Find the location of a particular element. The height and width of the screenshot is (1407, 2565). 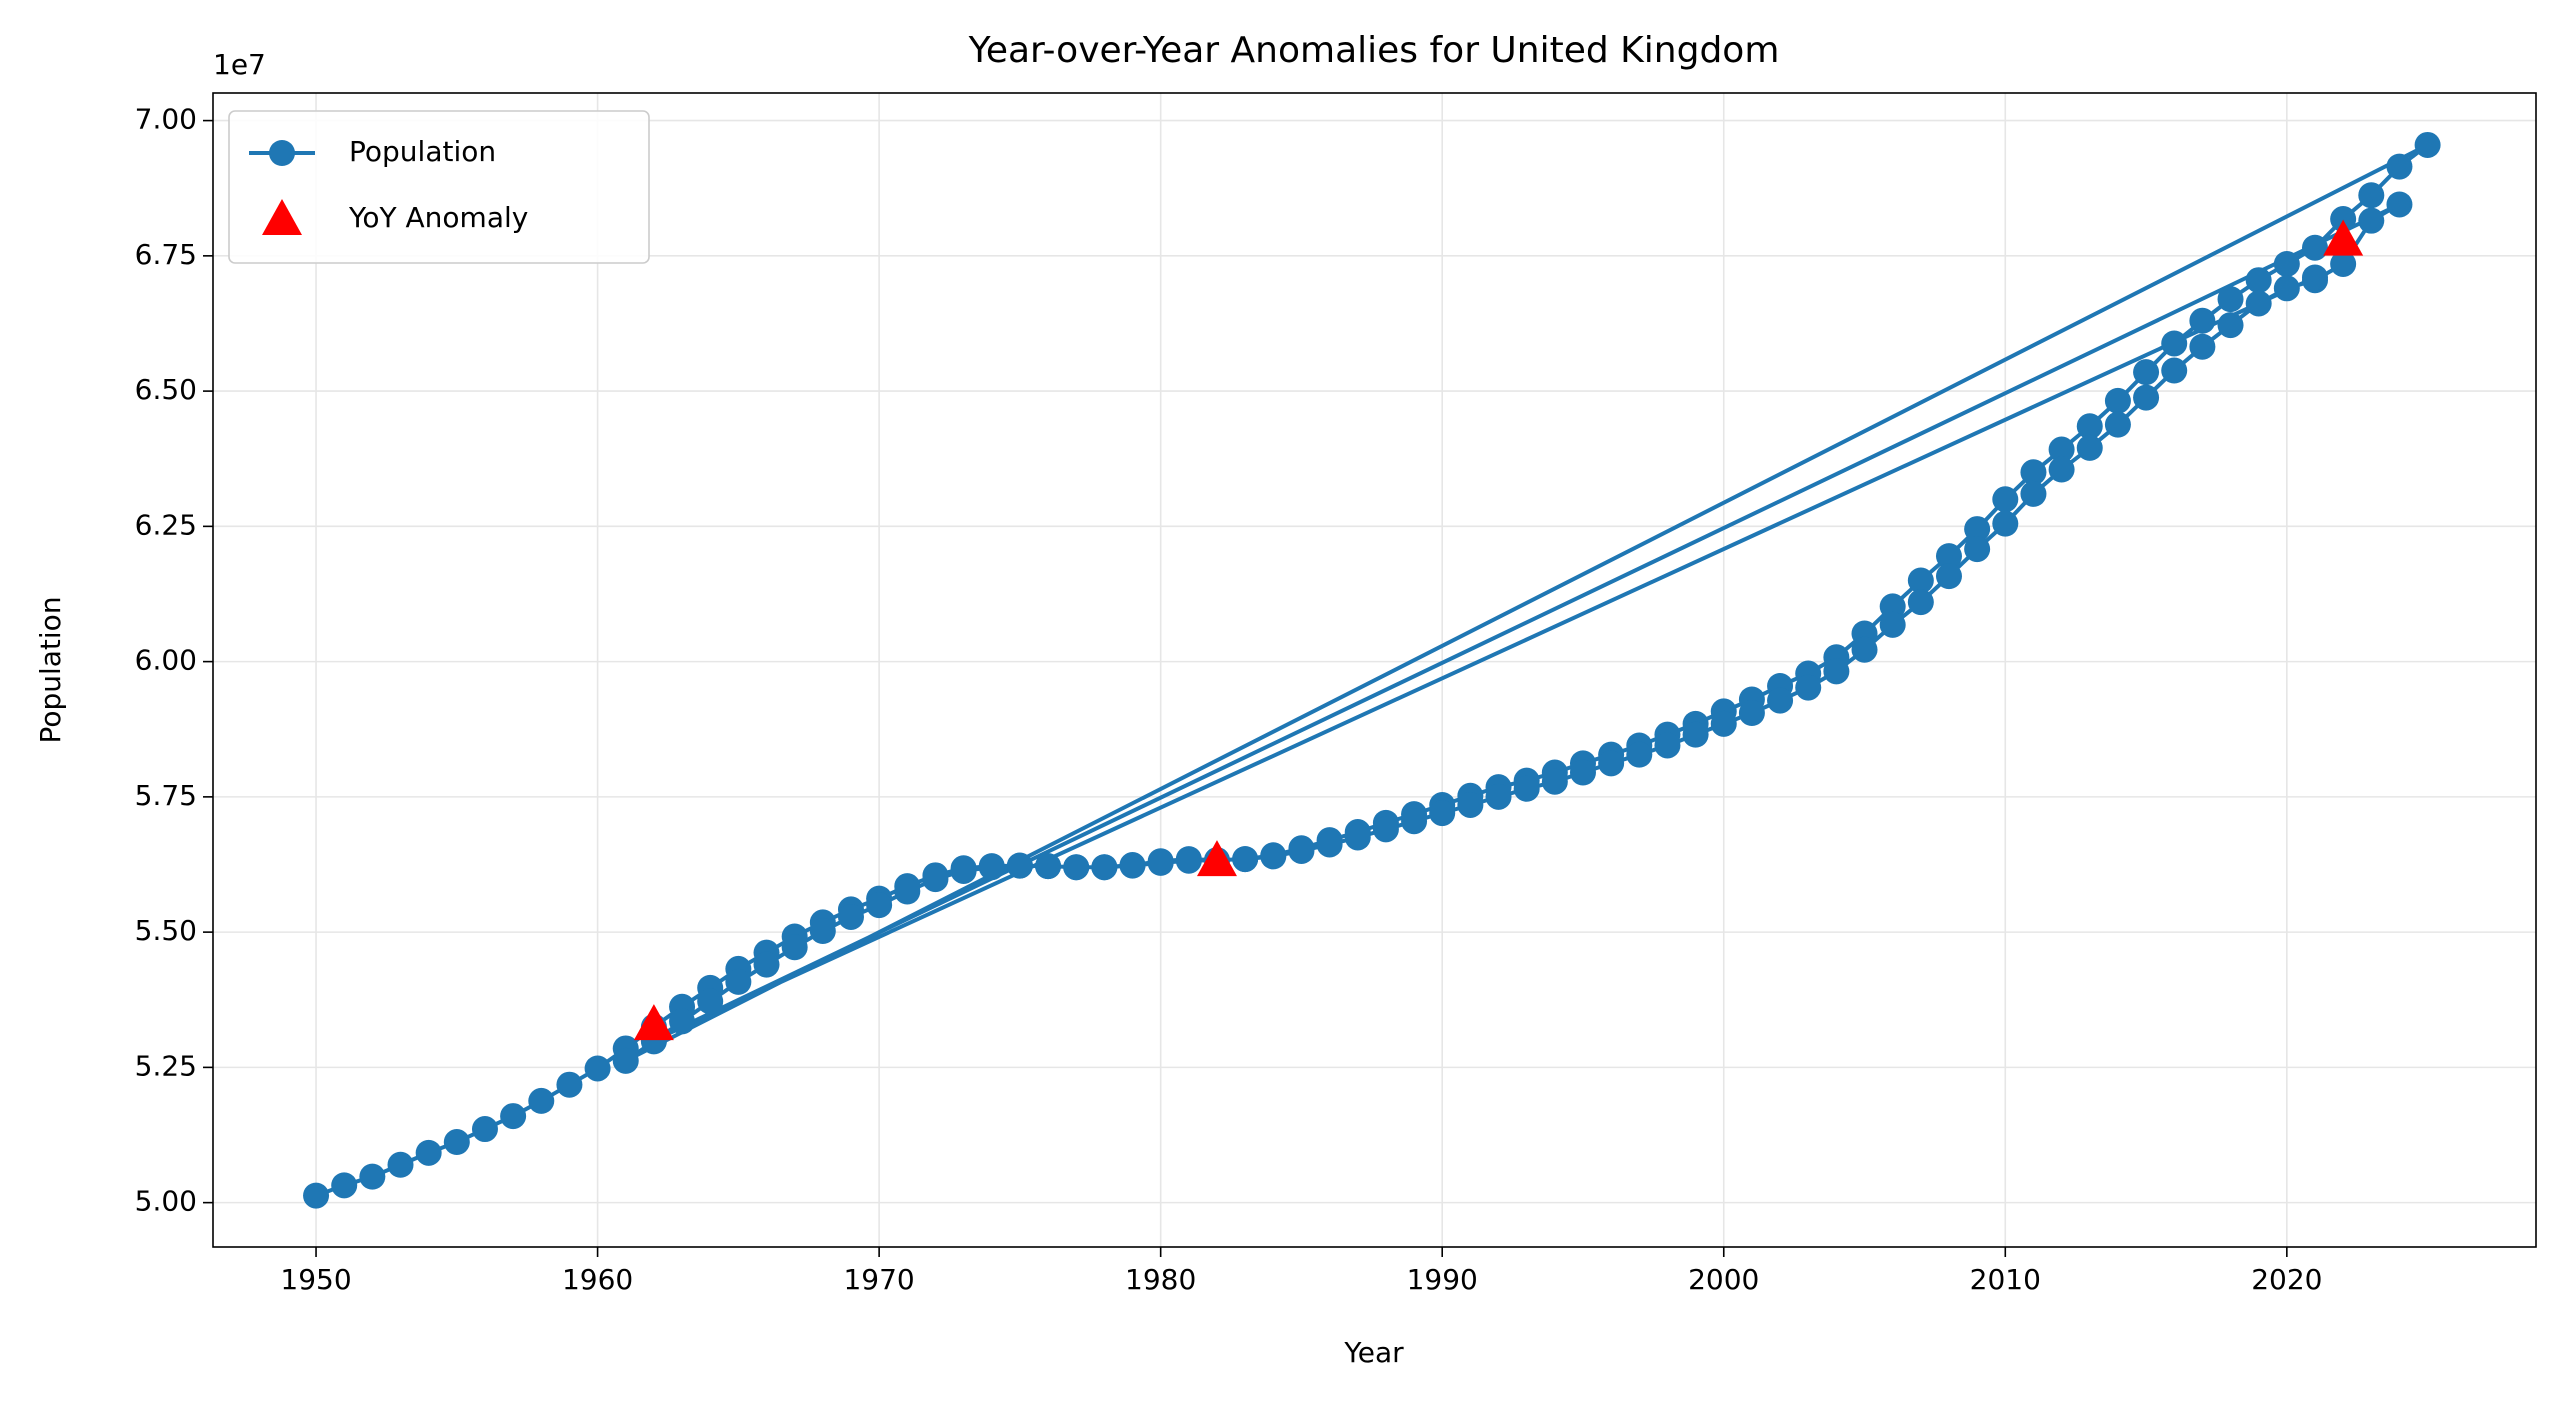

y-tick-label: 5.00 is located at coordinates (166, 1201).